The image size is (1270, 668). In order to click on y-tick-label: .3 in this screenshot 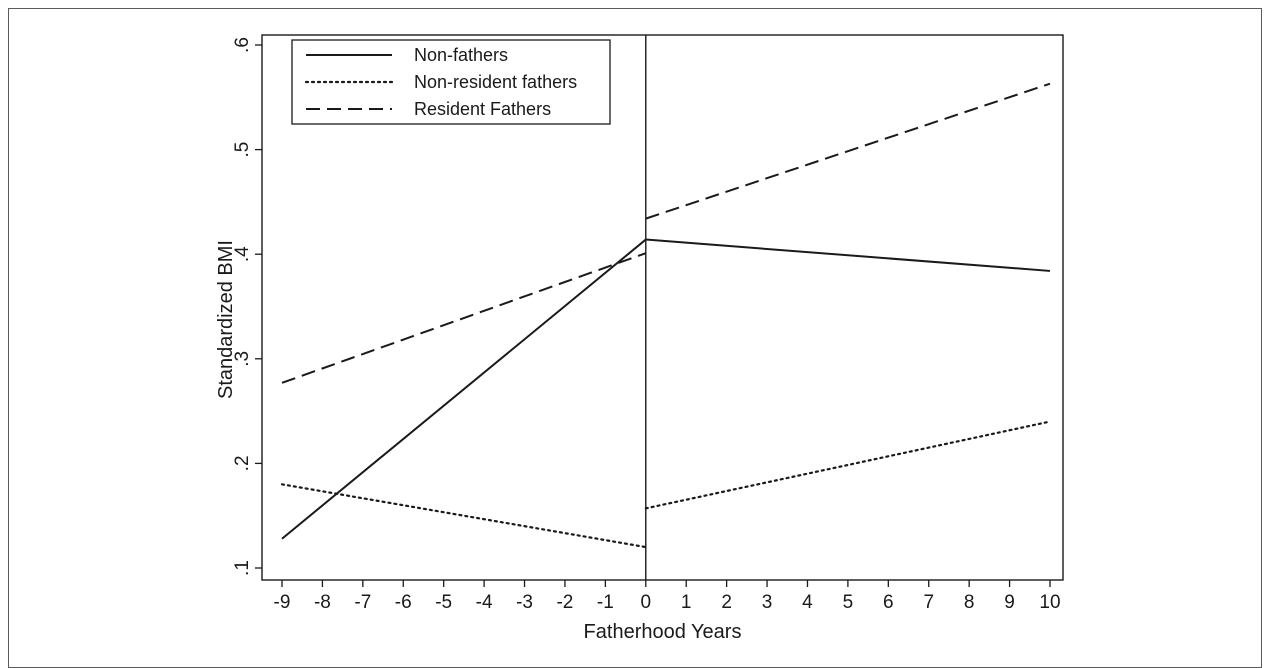, I will do `click(242, 359)`.